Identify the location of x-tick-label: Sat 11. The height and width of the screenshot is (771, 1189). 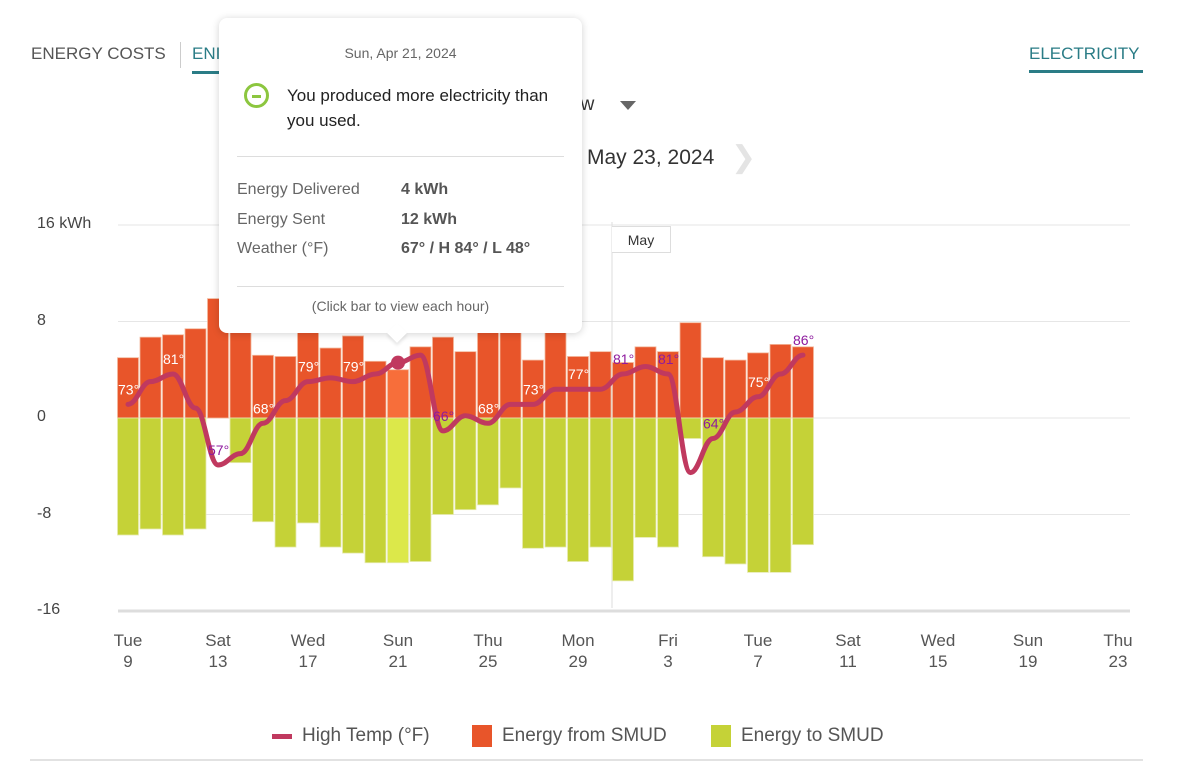
(848, 651).